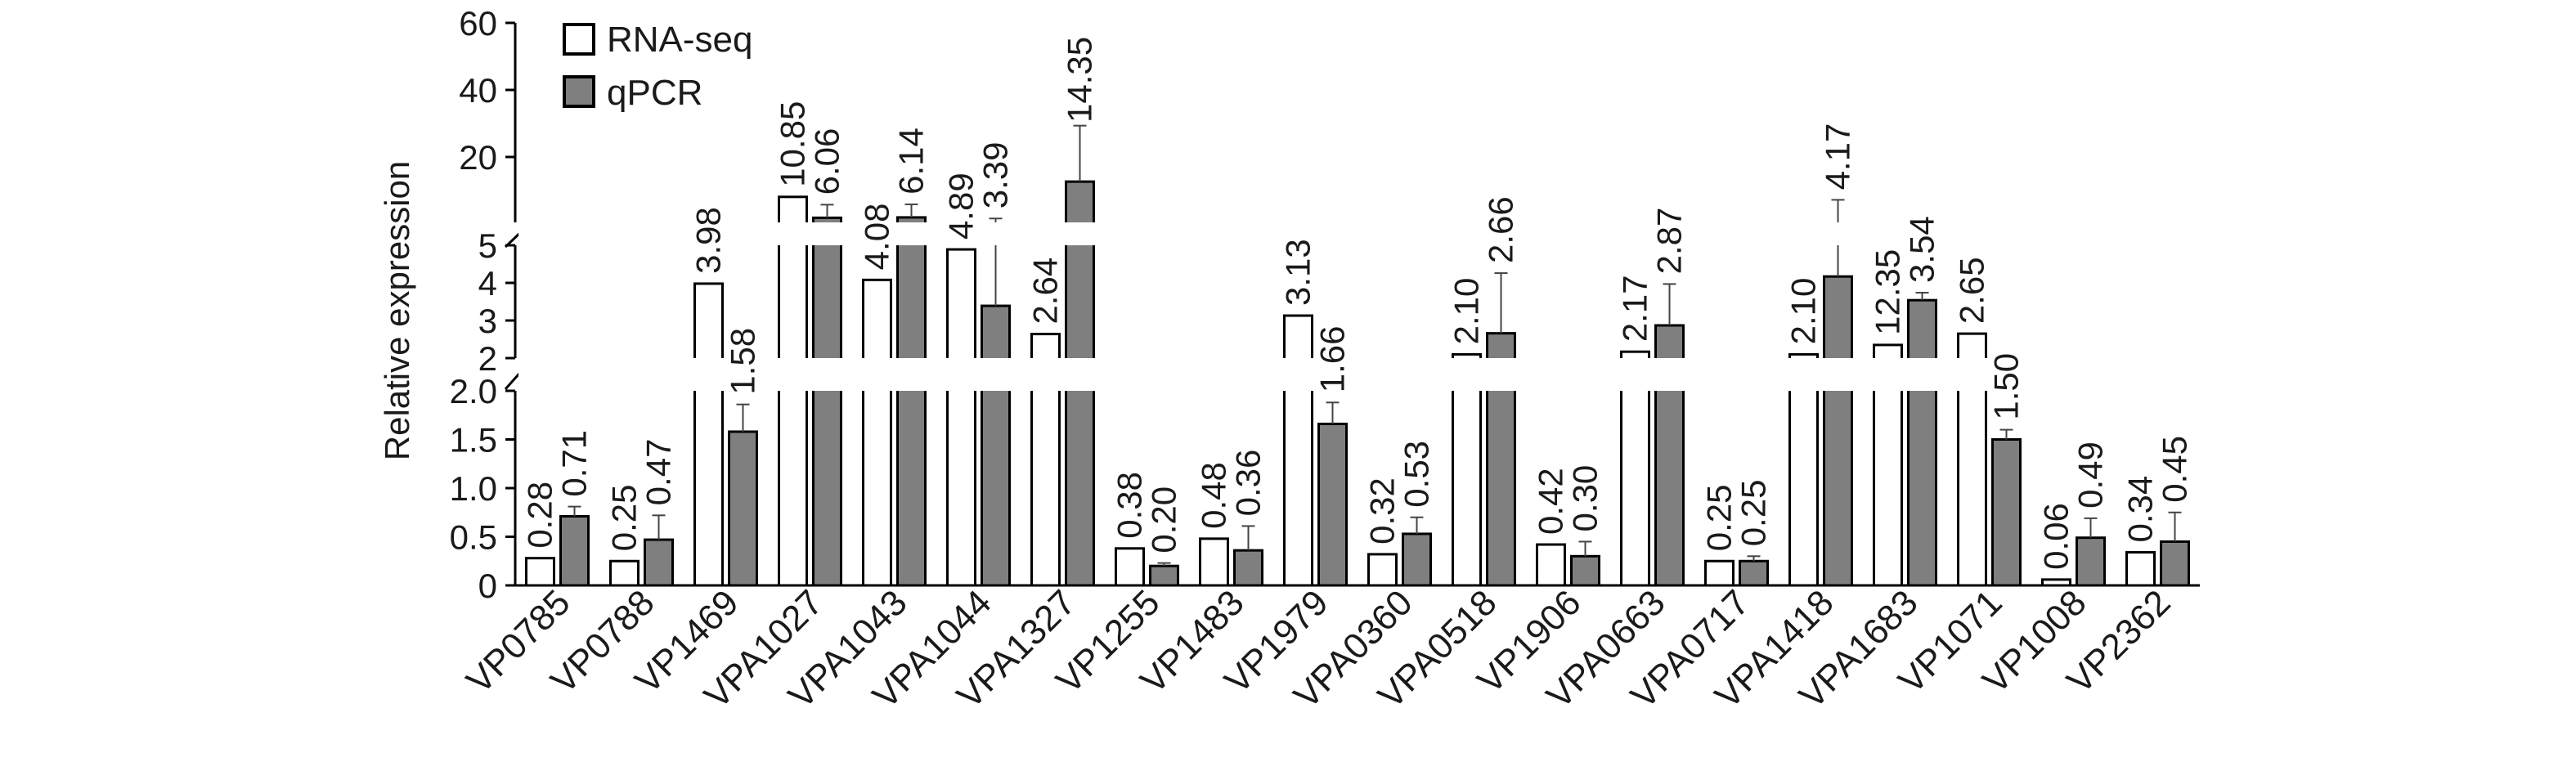  I want to click on value-label-qpcr: 0.71, so click(574, 463).